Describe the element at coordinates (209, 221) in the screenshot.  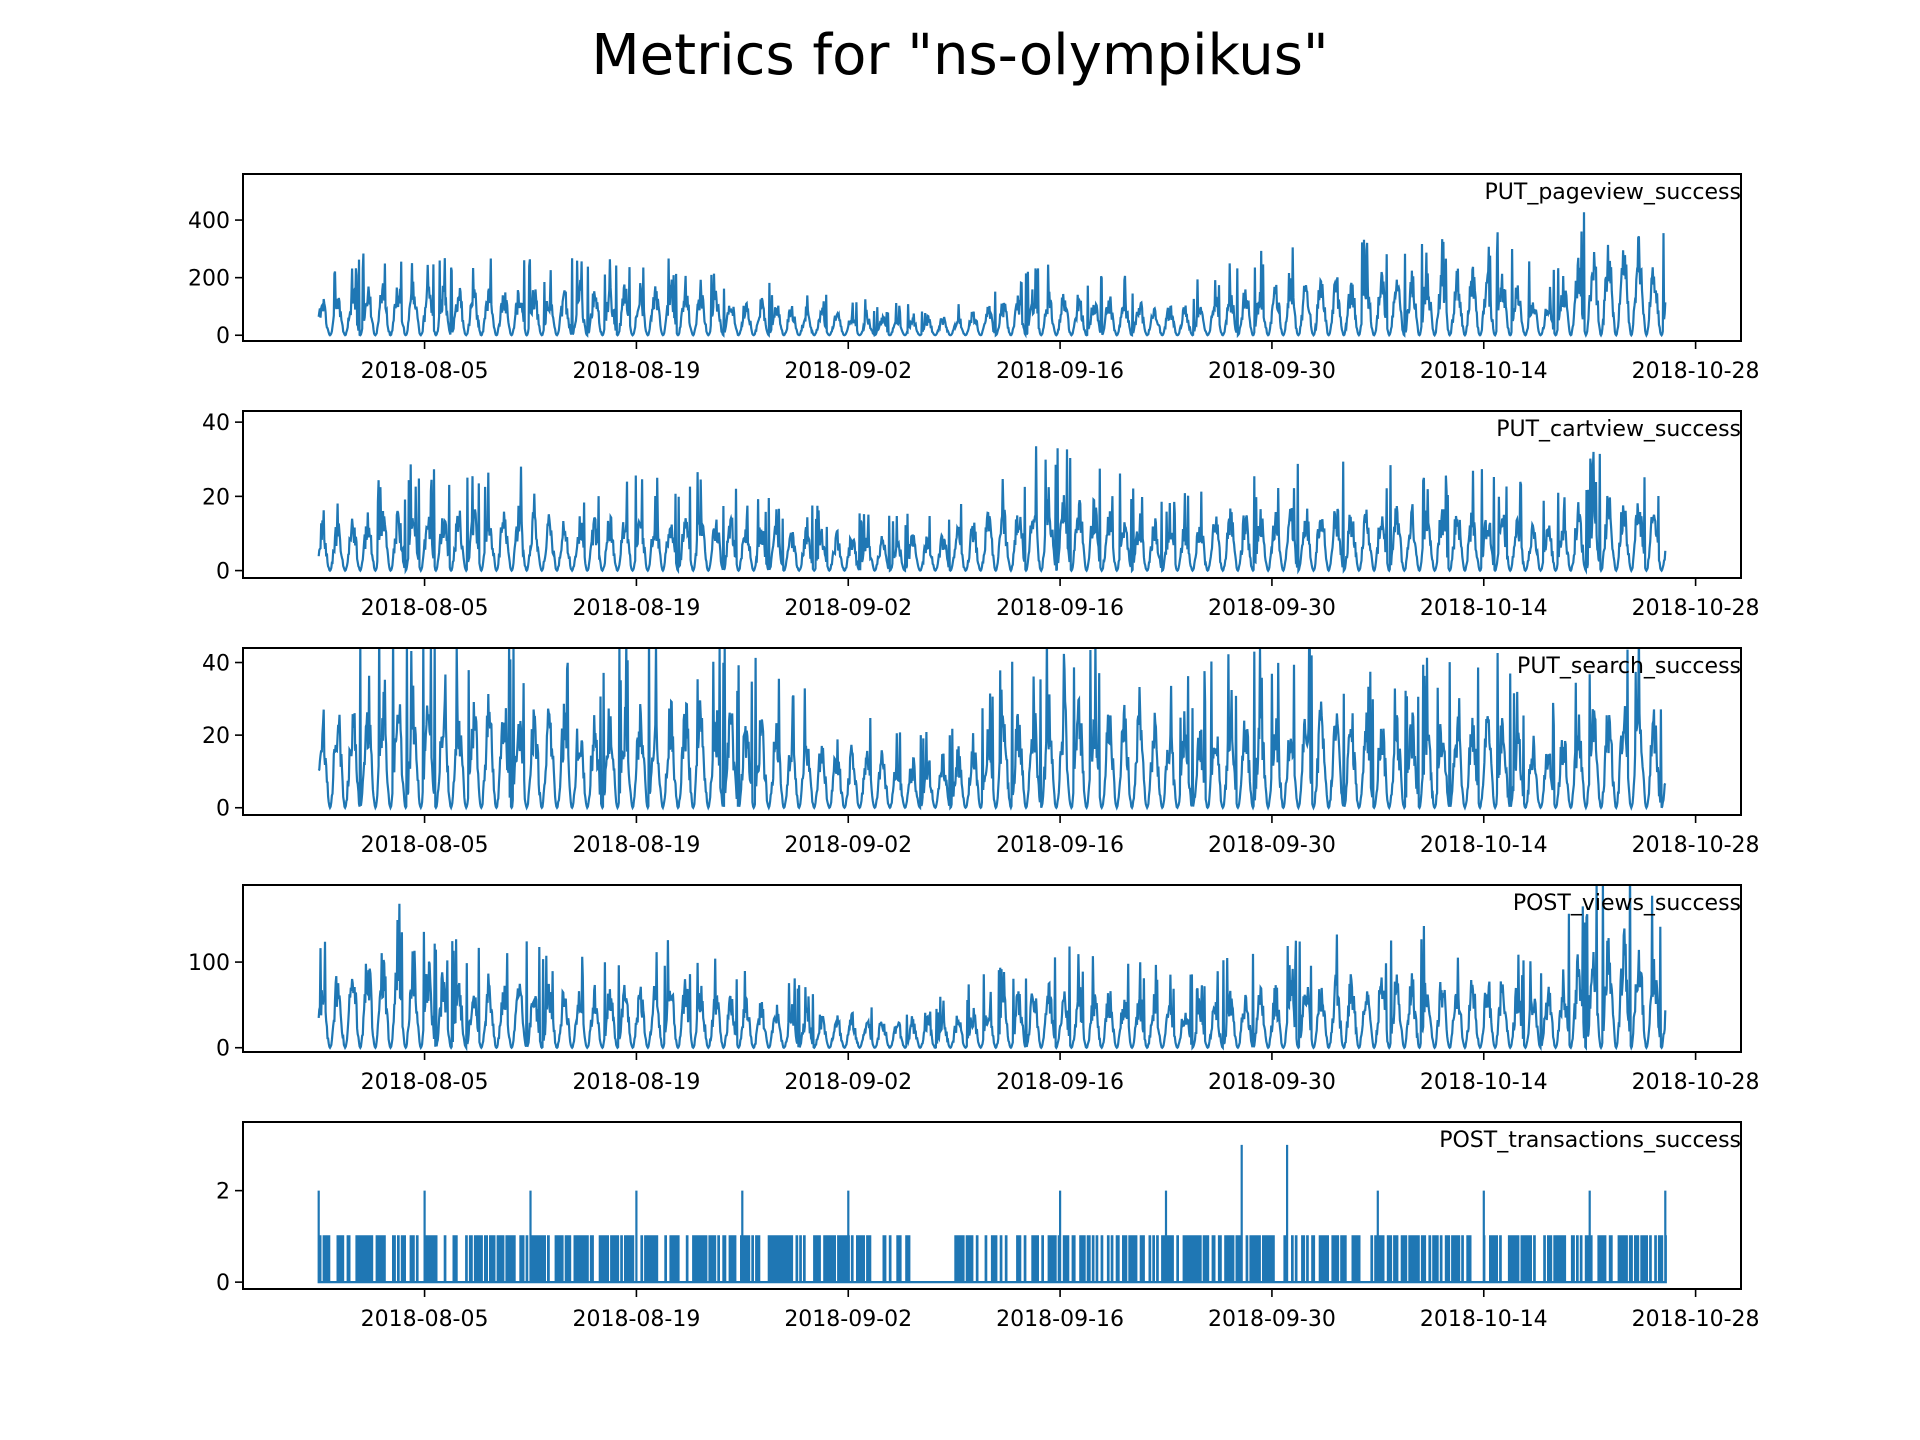
I see `y-tick-label: 400` at that location.